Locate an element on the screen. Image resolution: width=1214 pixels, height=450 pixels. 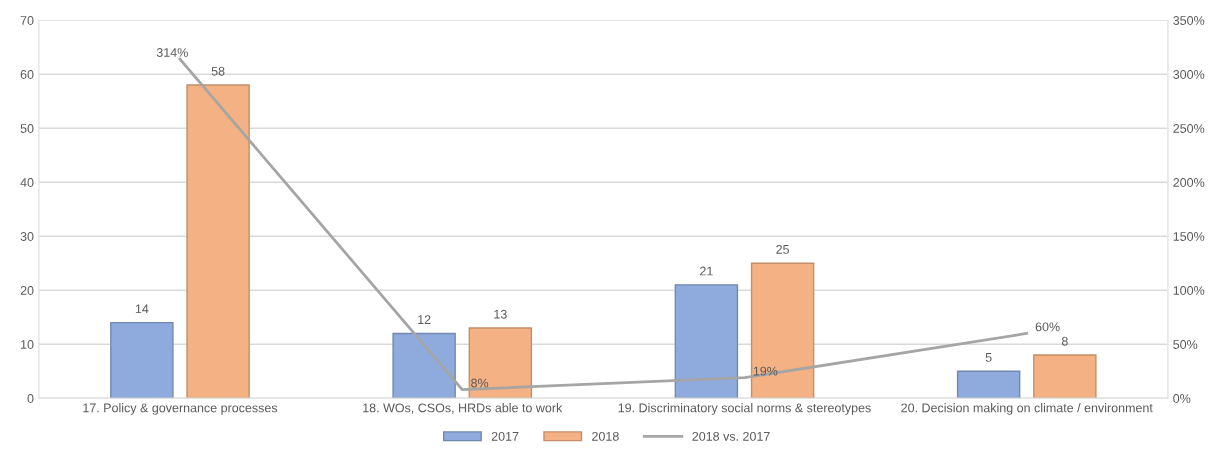
data-label: 13 is located at coordinates (500, 314).